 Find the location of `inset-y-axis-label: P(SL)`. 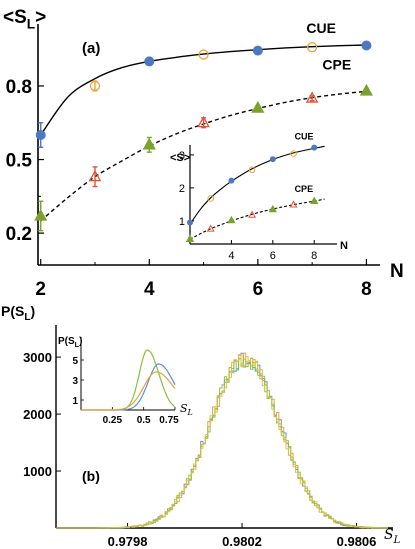

inset-y-axis-label: P(SL) is located at coordinates (70, 342).